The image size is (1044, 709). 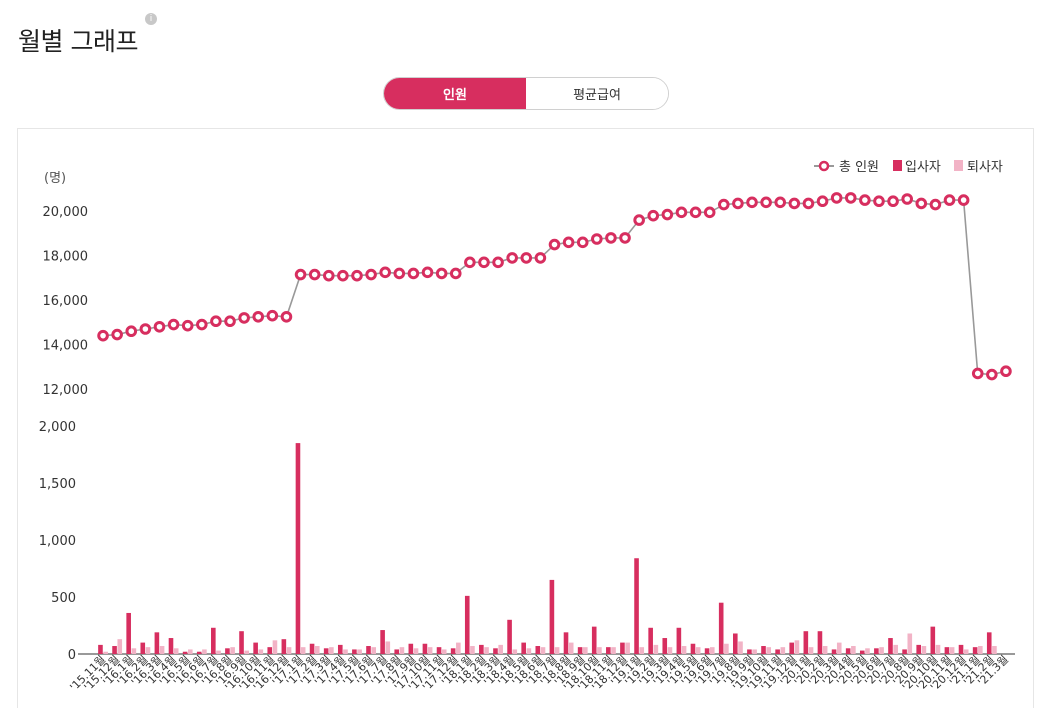 What do you see at coordinates (958, 165) in the screenshot?
I see `legend-leavers-swatch` at bounding box center [958, 165].